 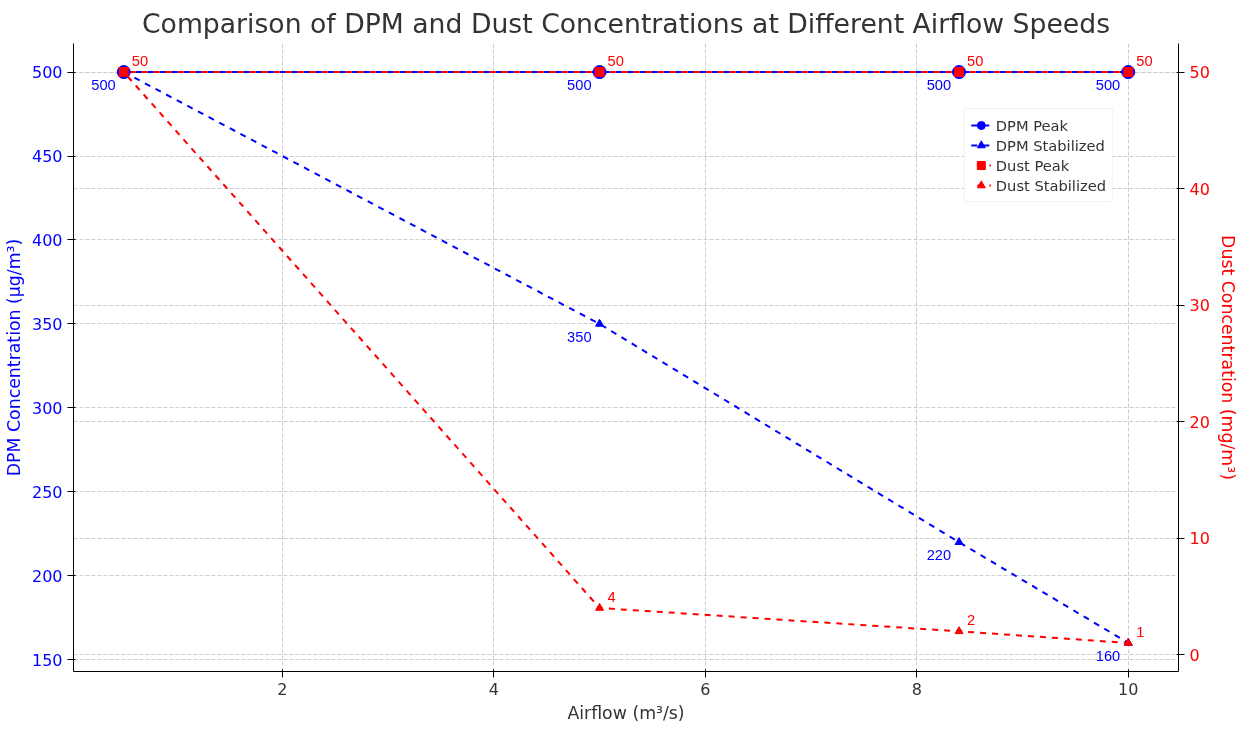 What do you see at coordinates (1199, 539) in the screenshot?
I see `y2-tick-label: 10` at bounding box center [1199, 539].